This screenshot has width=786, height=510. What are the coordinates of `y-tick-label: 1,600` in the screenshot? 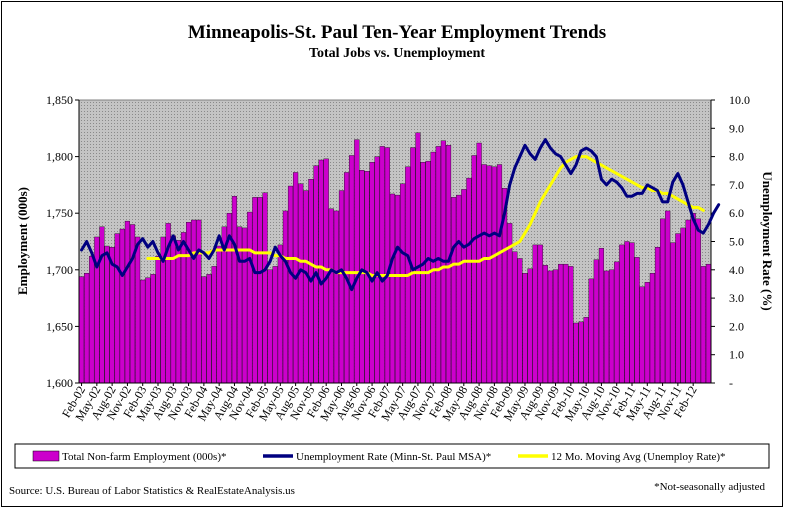 It's located at (59, 383).